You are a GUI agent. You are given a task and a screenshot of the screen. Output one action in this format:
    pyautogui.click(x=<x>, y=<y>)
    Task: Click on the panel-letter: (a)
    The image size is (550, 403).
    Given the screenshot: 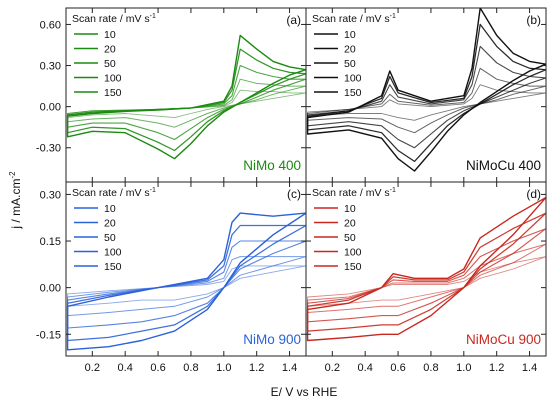 What is the action you would take?
    pyautogui.click(x=293, y=20)
    